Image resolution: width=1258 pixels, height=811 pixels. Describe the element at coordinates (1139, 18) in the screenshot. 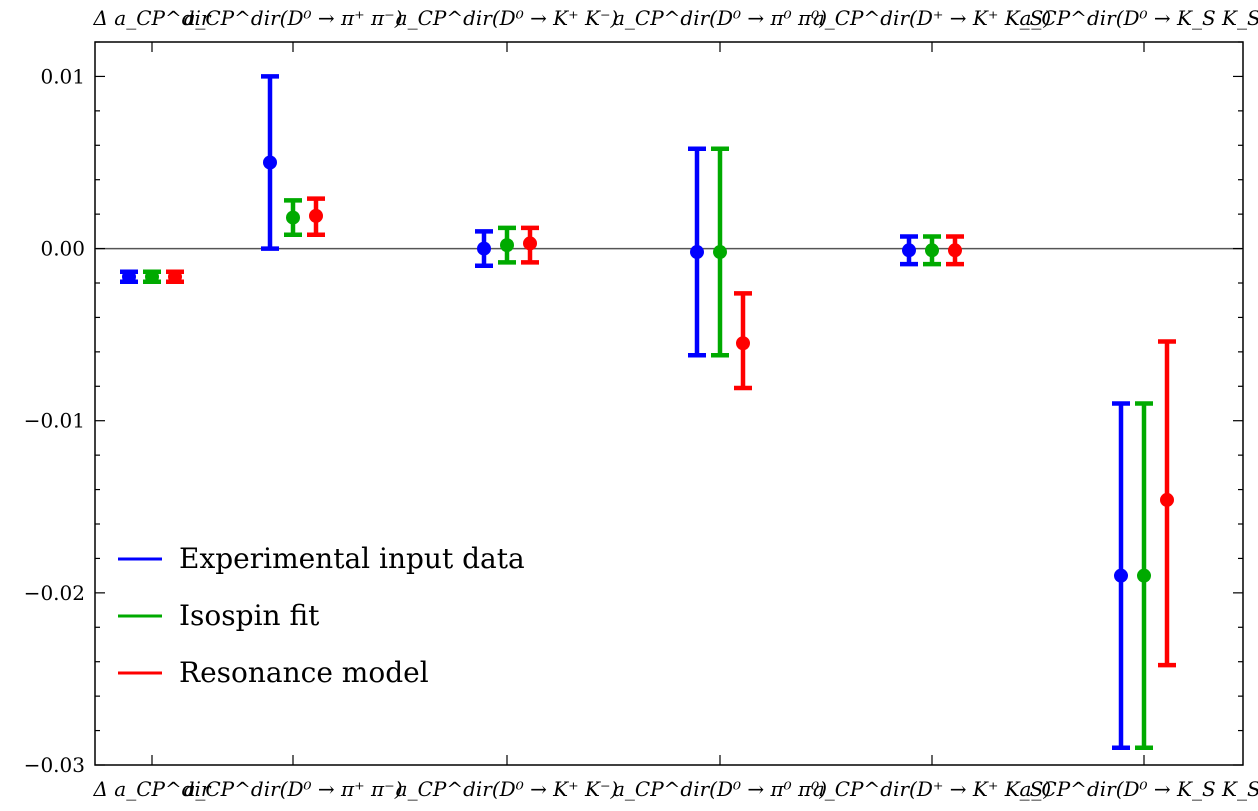

I see `top-category-label: a_CP^dir(D⁰ → K_S K_S)` at that location.